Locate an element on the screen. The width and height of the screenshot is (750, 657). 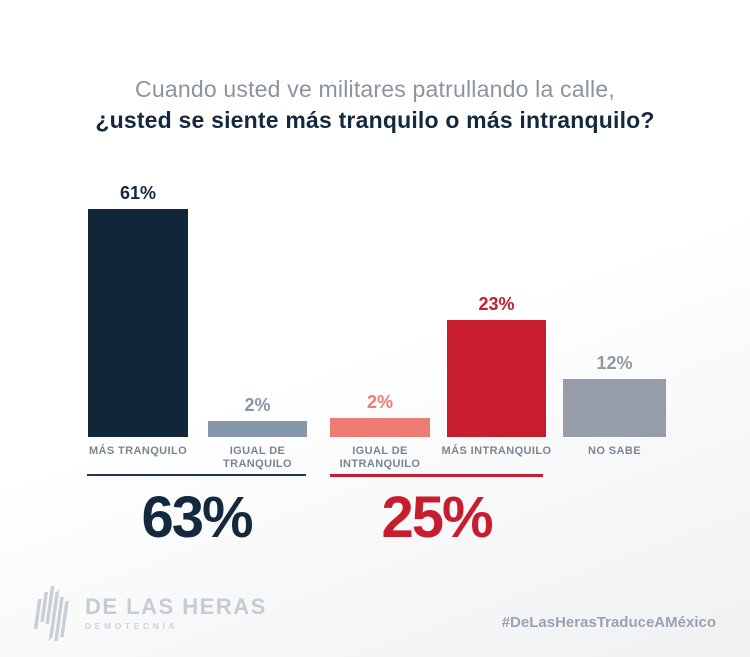
bar-category-label: IGUAL DE TRANQUILO is located at coordinates (257, 457).